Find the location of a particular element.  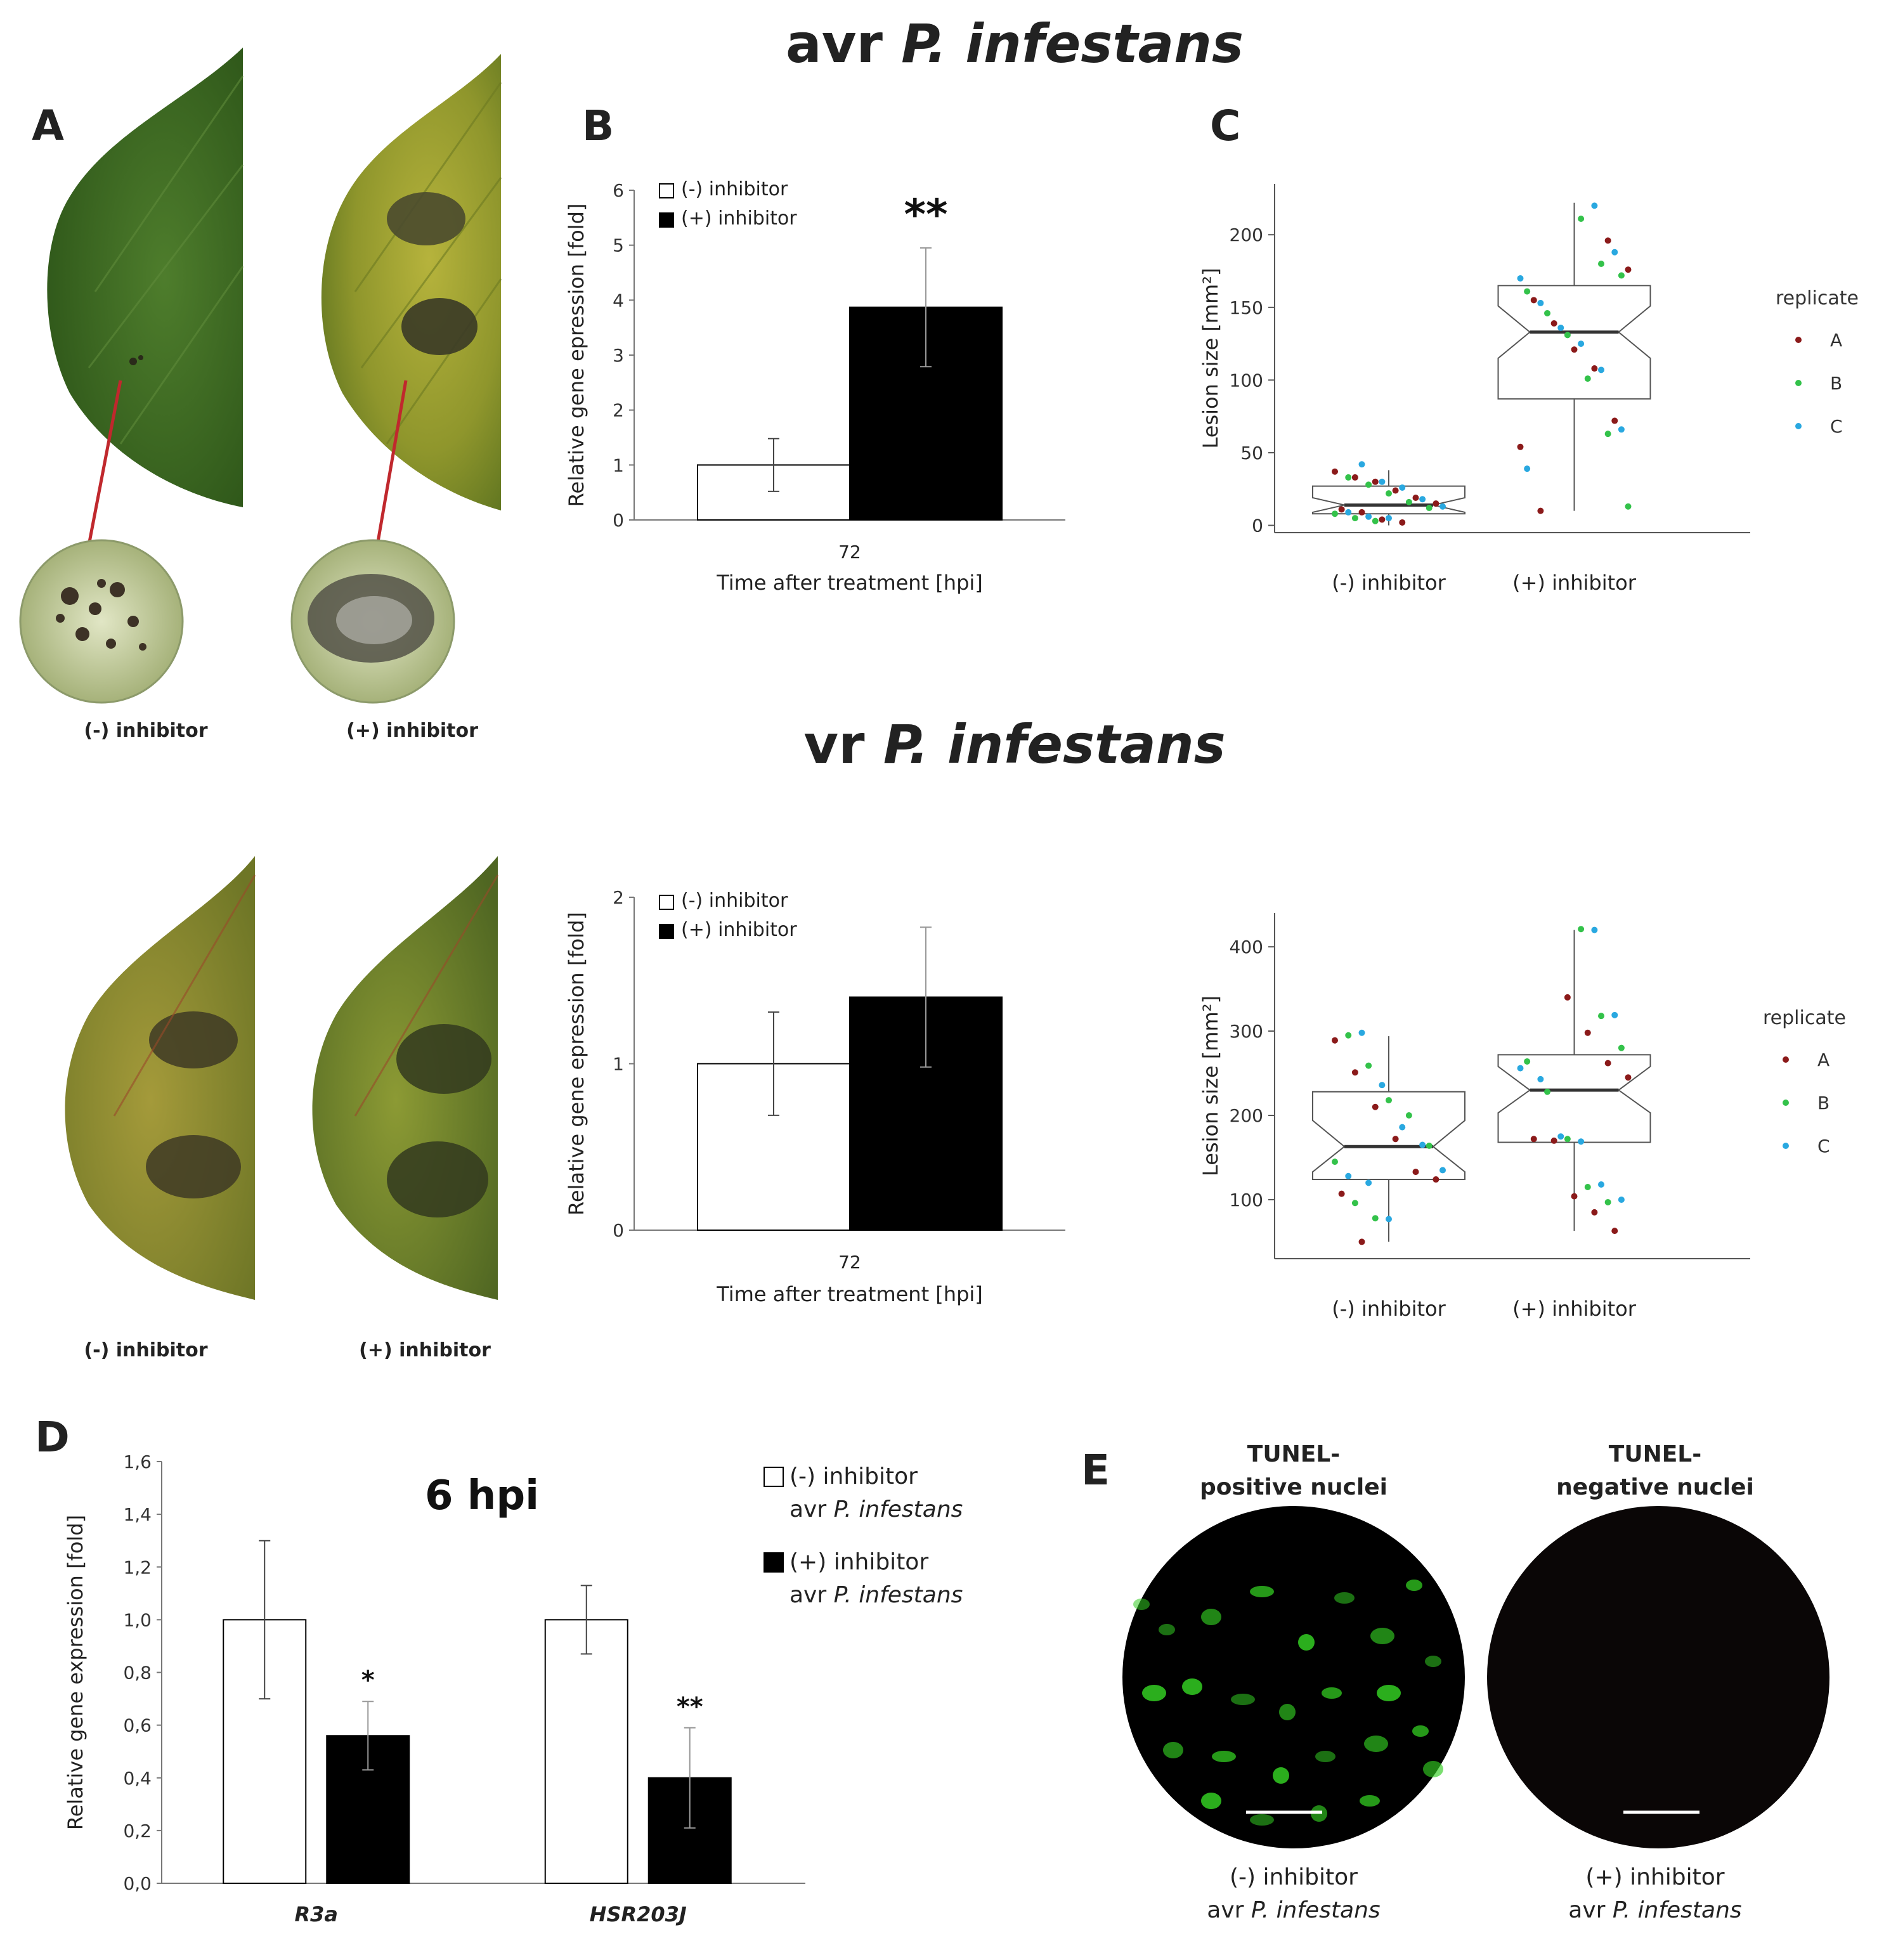

tunel-right-line2: avr P. infestans is located at coordinates (1655, 1911).